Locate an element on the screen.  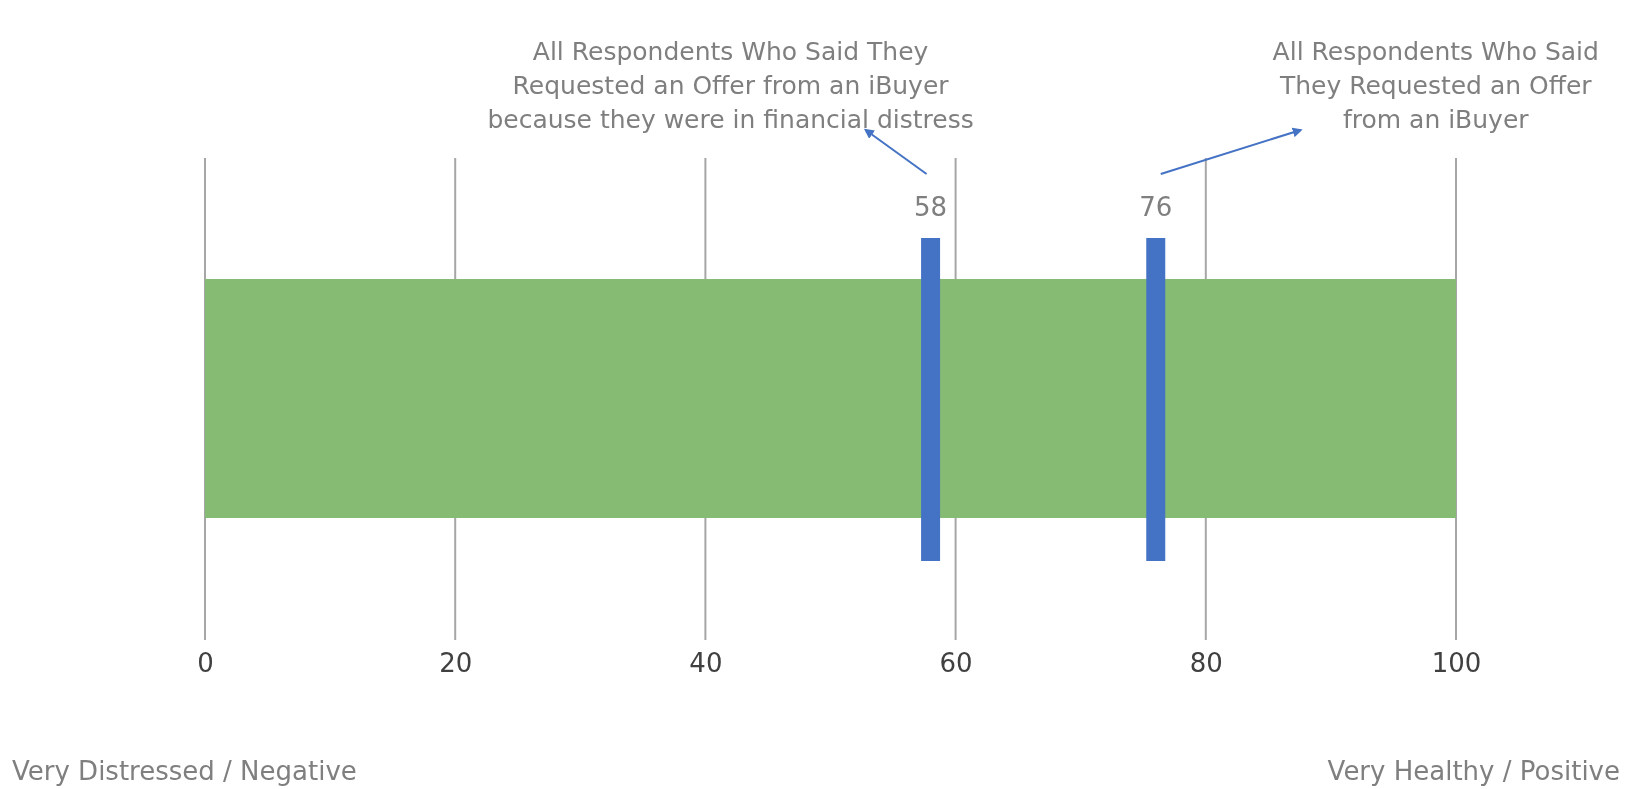
x-tick-label: 100 is located at coordinates (1456, 663).